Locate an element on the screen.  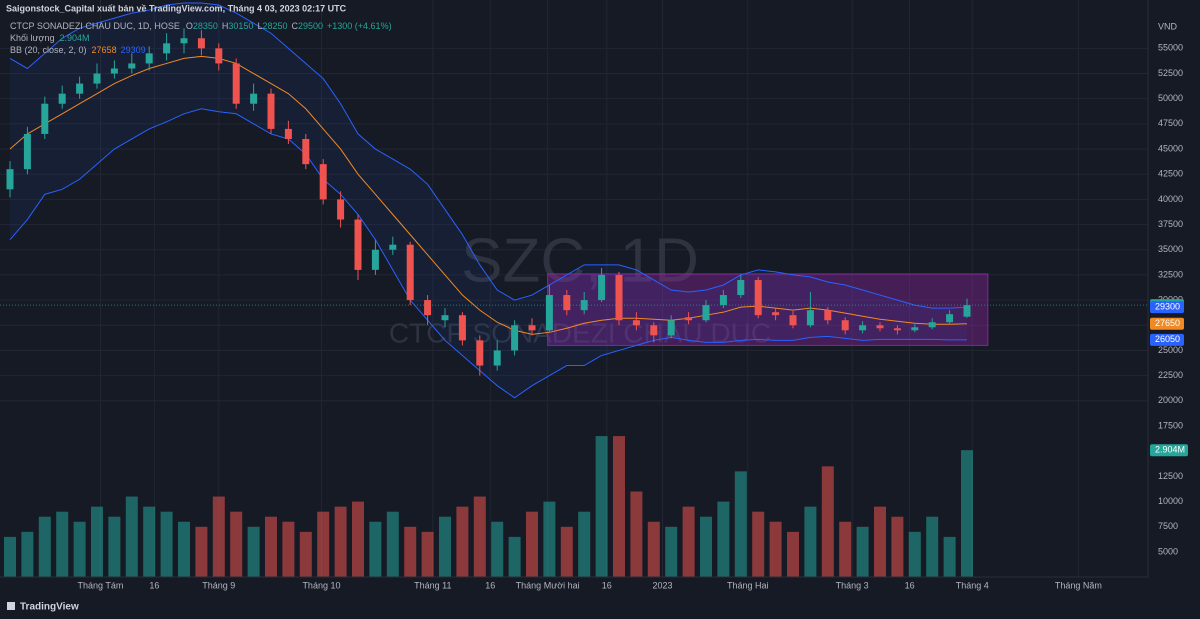
volume-value: 2.904M is located at coordinates (74, 38).